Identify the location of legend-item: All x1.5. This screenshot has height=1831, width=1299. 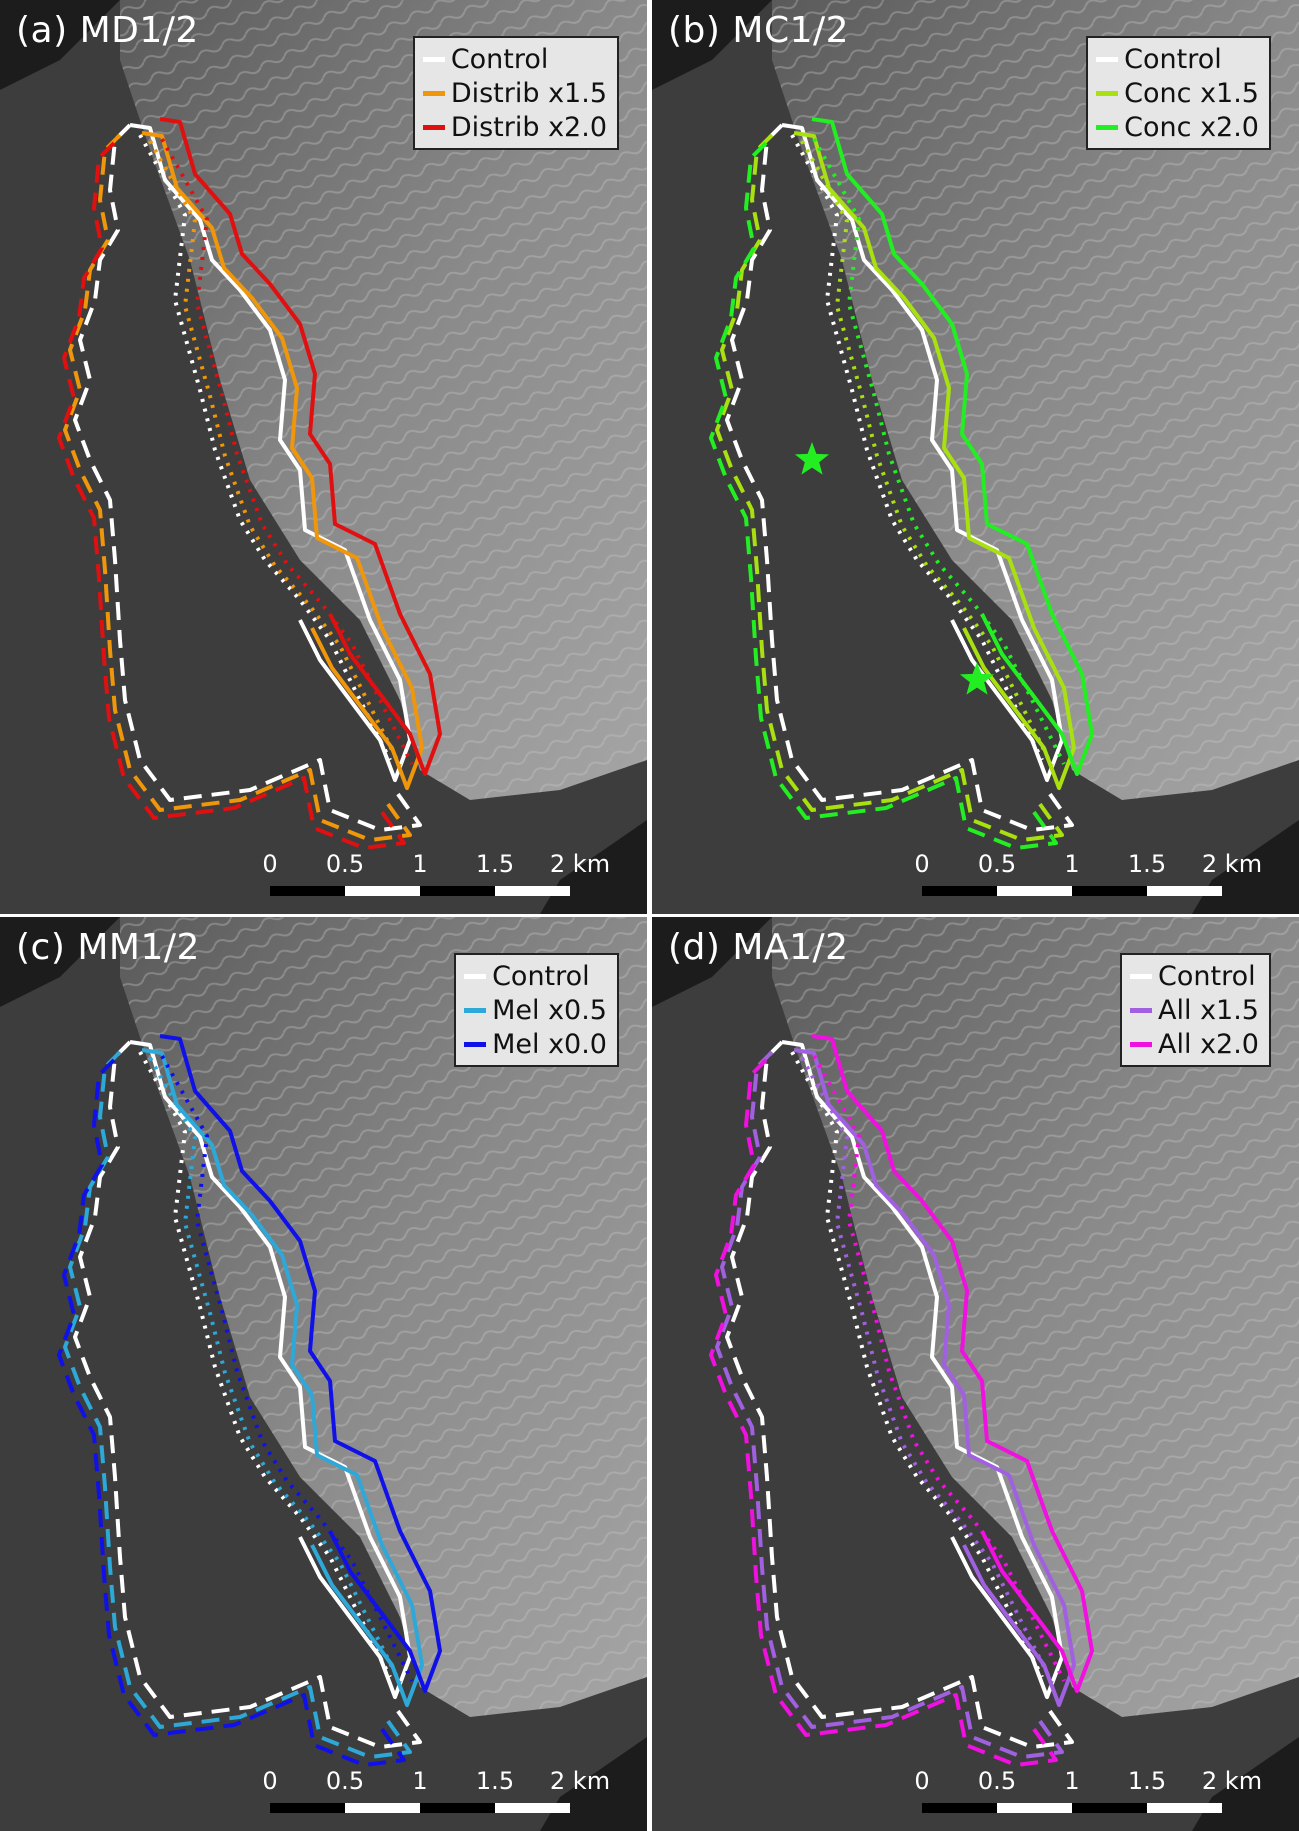
(1194, 1010).